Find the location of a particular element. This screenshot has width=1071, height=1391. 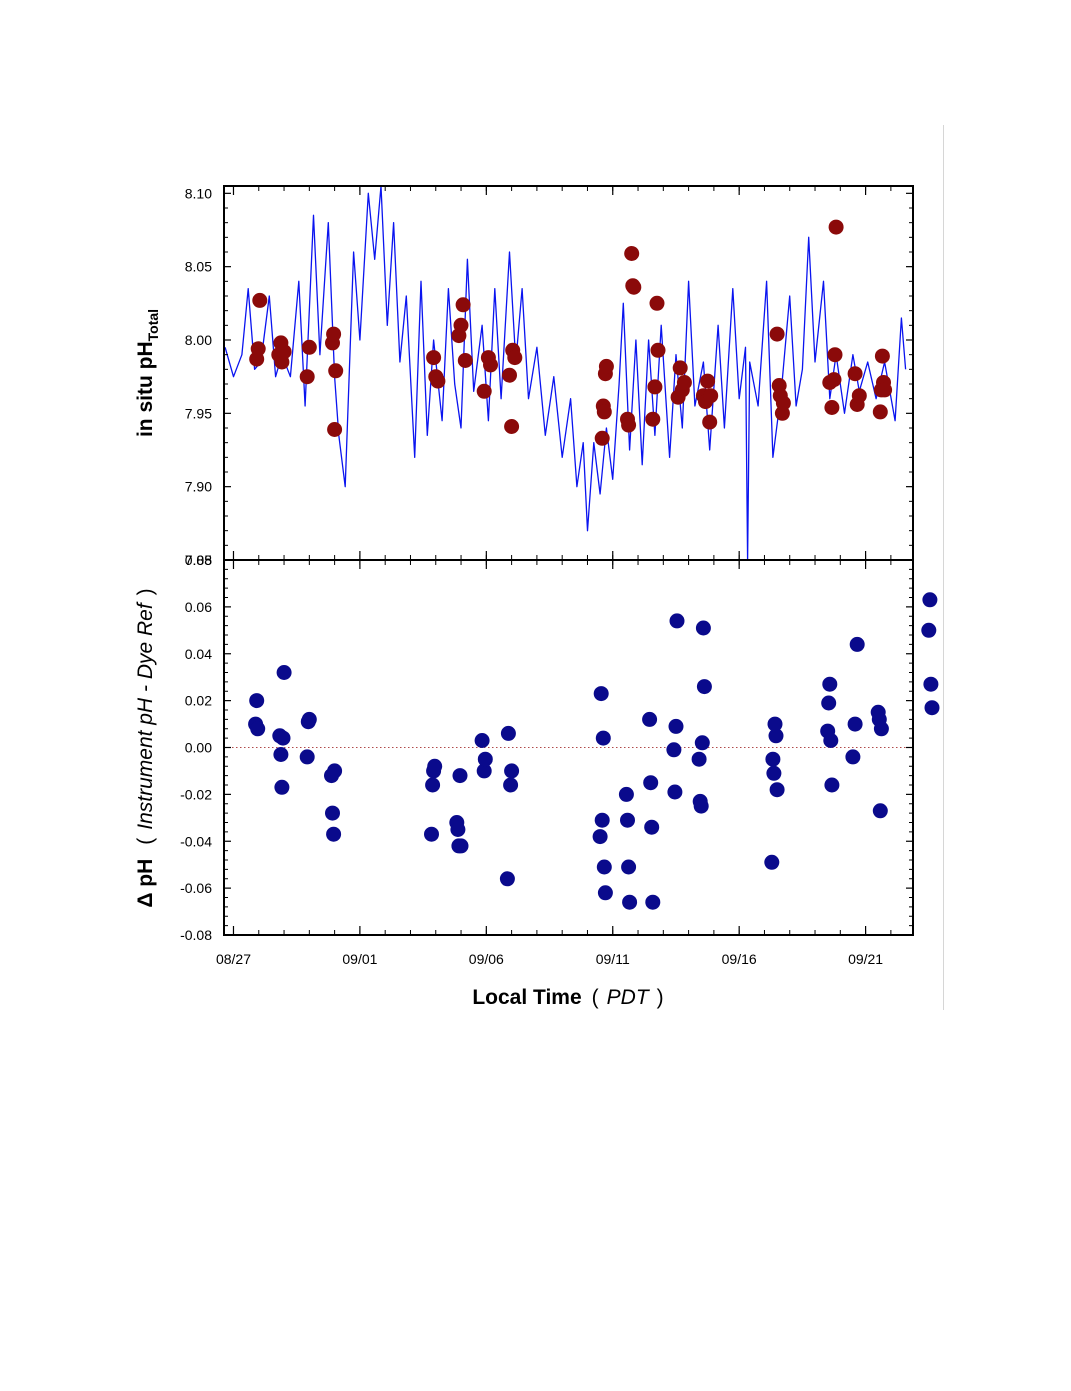

bottom-y-axis-title-close: ) is located at coordinates (145, 591).